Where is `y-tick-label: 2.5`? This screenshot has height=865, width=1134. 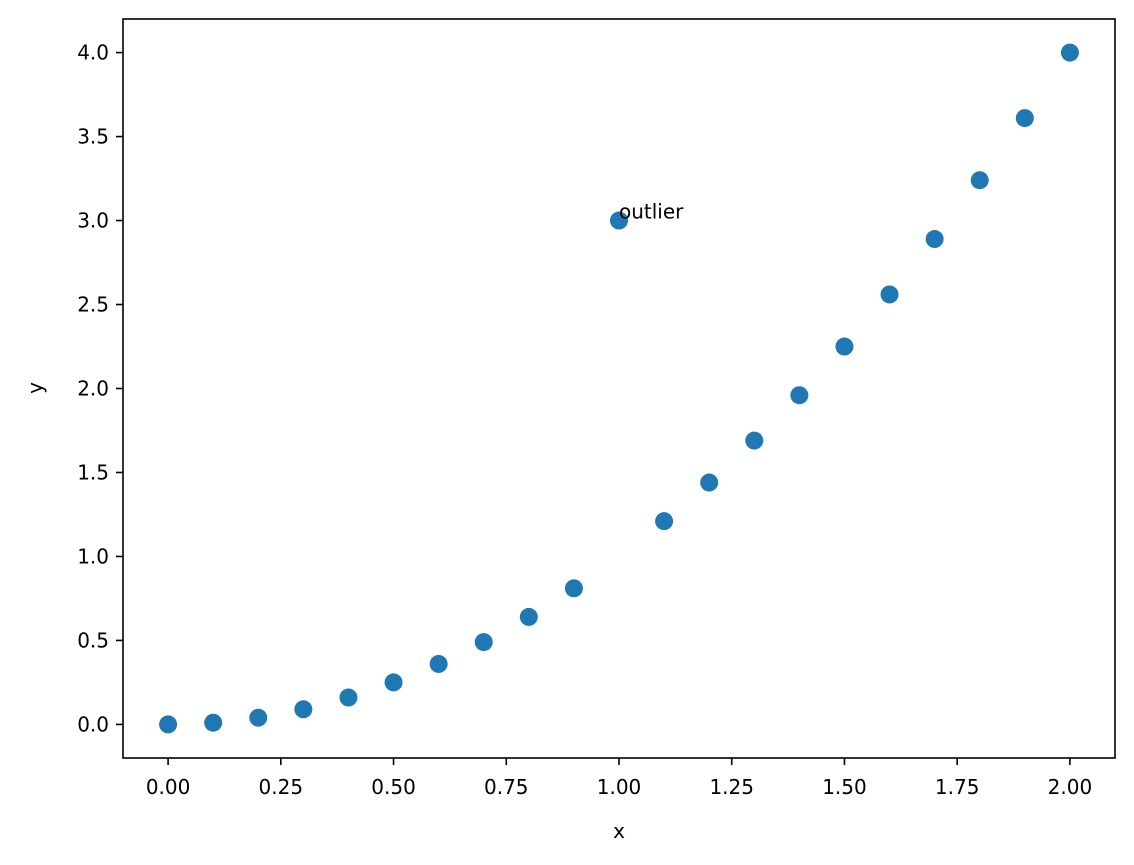 y-tick-label: 2.5 is located at coordinates (93, 305).